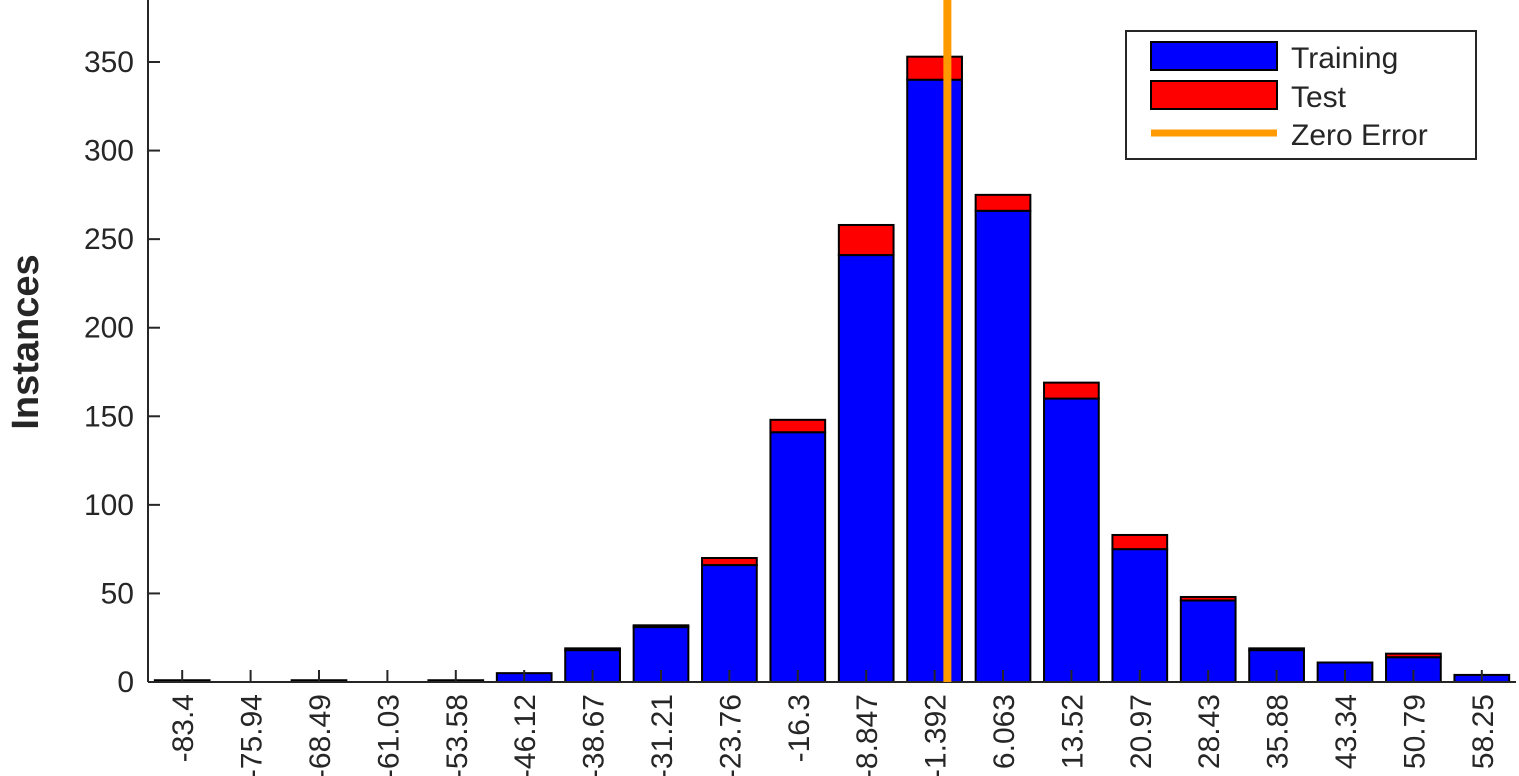 Image resolution: width=1519 pixels, height=776 pixels. What do you see at coordinates (662, 735) in the screenshot?
I see `x-tick-label: -31.21` at bounding box center [662, 735].